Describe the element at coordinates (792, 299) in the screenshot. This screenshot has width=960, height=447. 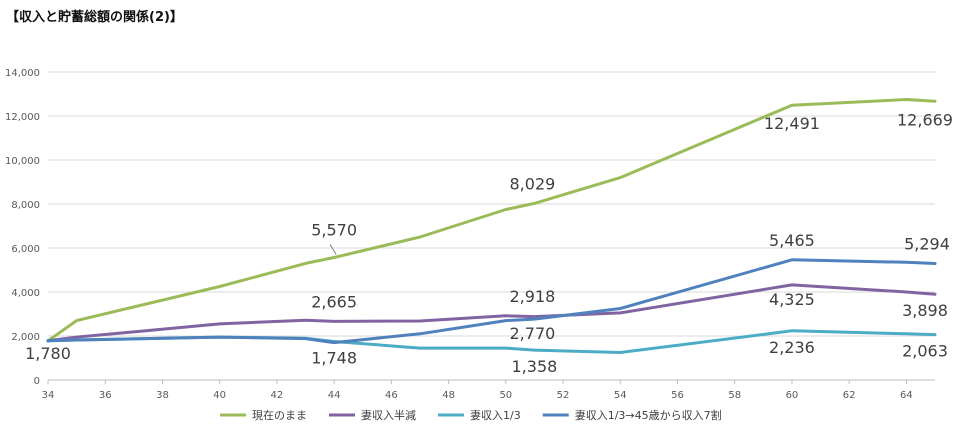
I see `data-label: 4,325` at that location.